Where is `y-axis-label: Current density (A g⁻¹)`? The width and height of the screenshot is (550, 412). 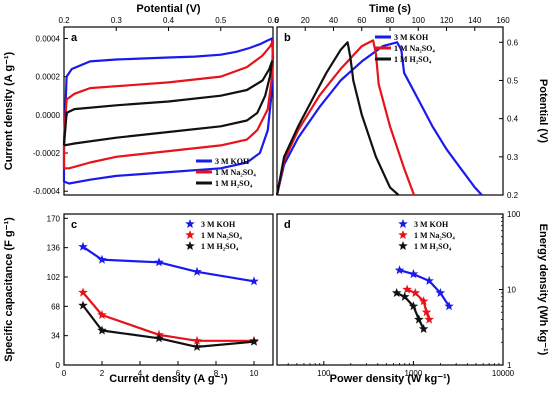 y-axis-label: Current density (A g⁻¹) is located at coordinates (9, 110).